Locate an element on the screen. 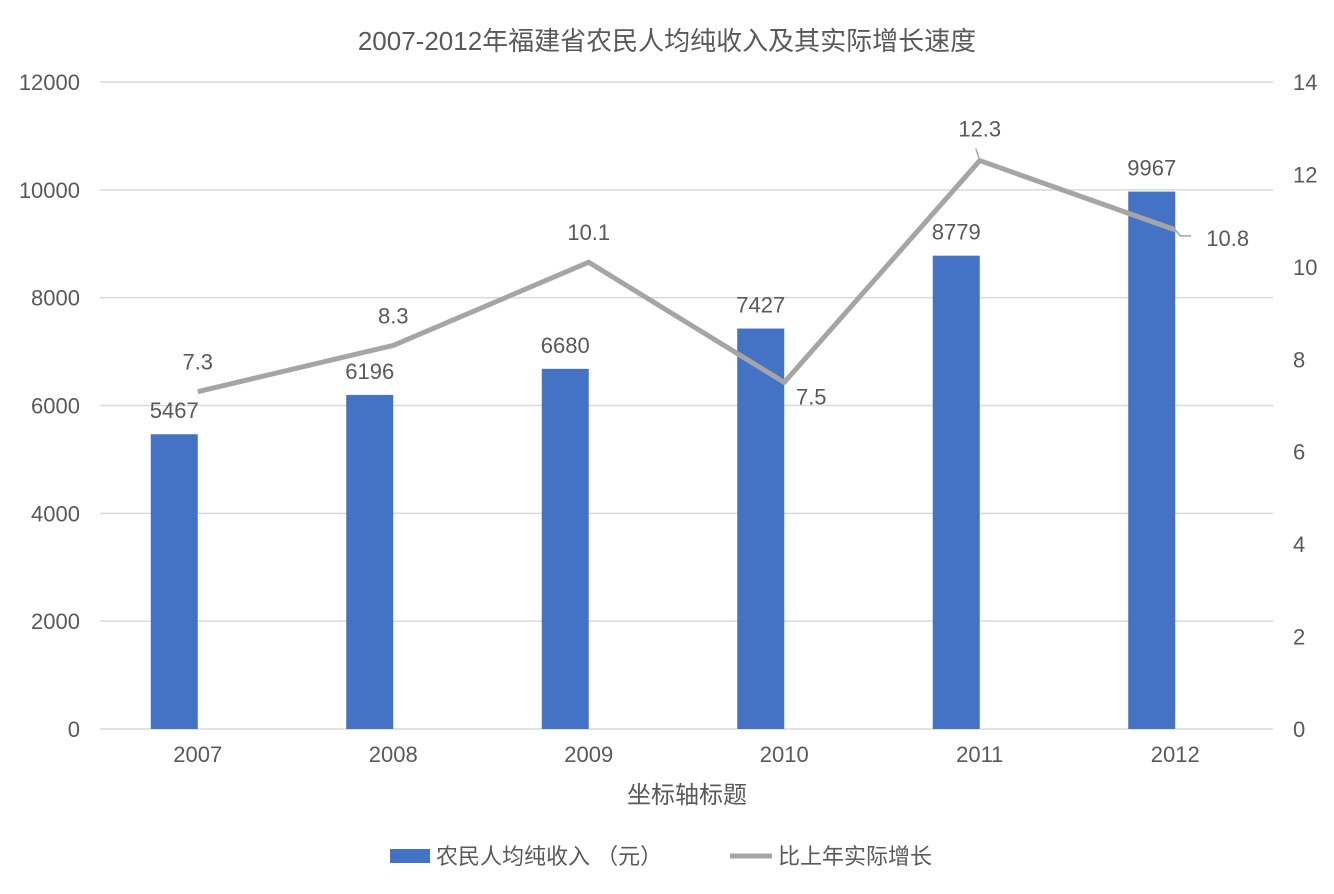 This screenshot has height=894, width=1334. left-axis-ticks: 0 2000 4000 6000 8000 10000 12000 is located at coordinates (49, 406).